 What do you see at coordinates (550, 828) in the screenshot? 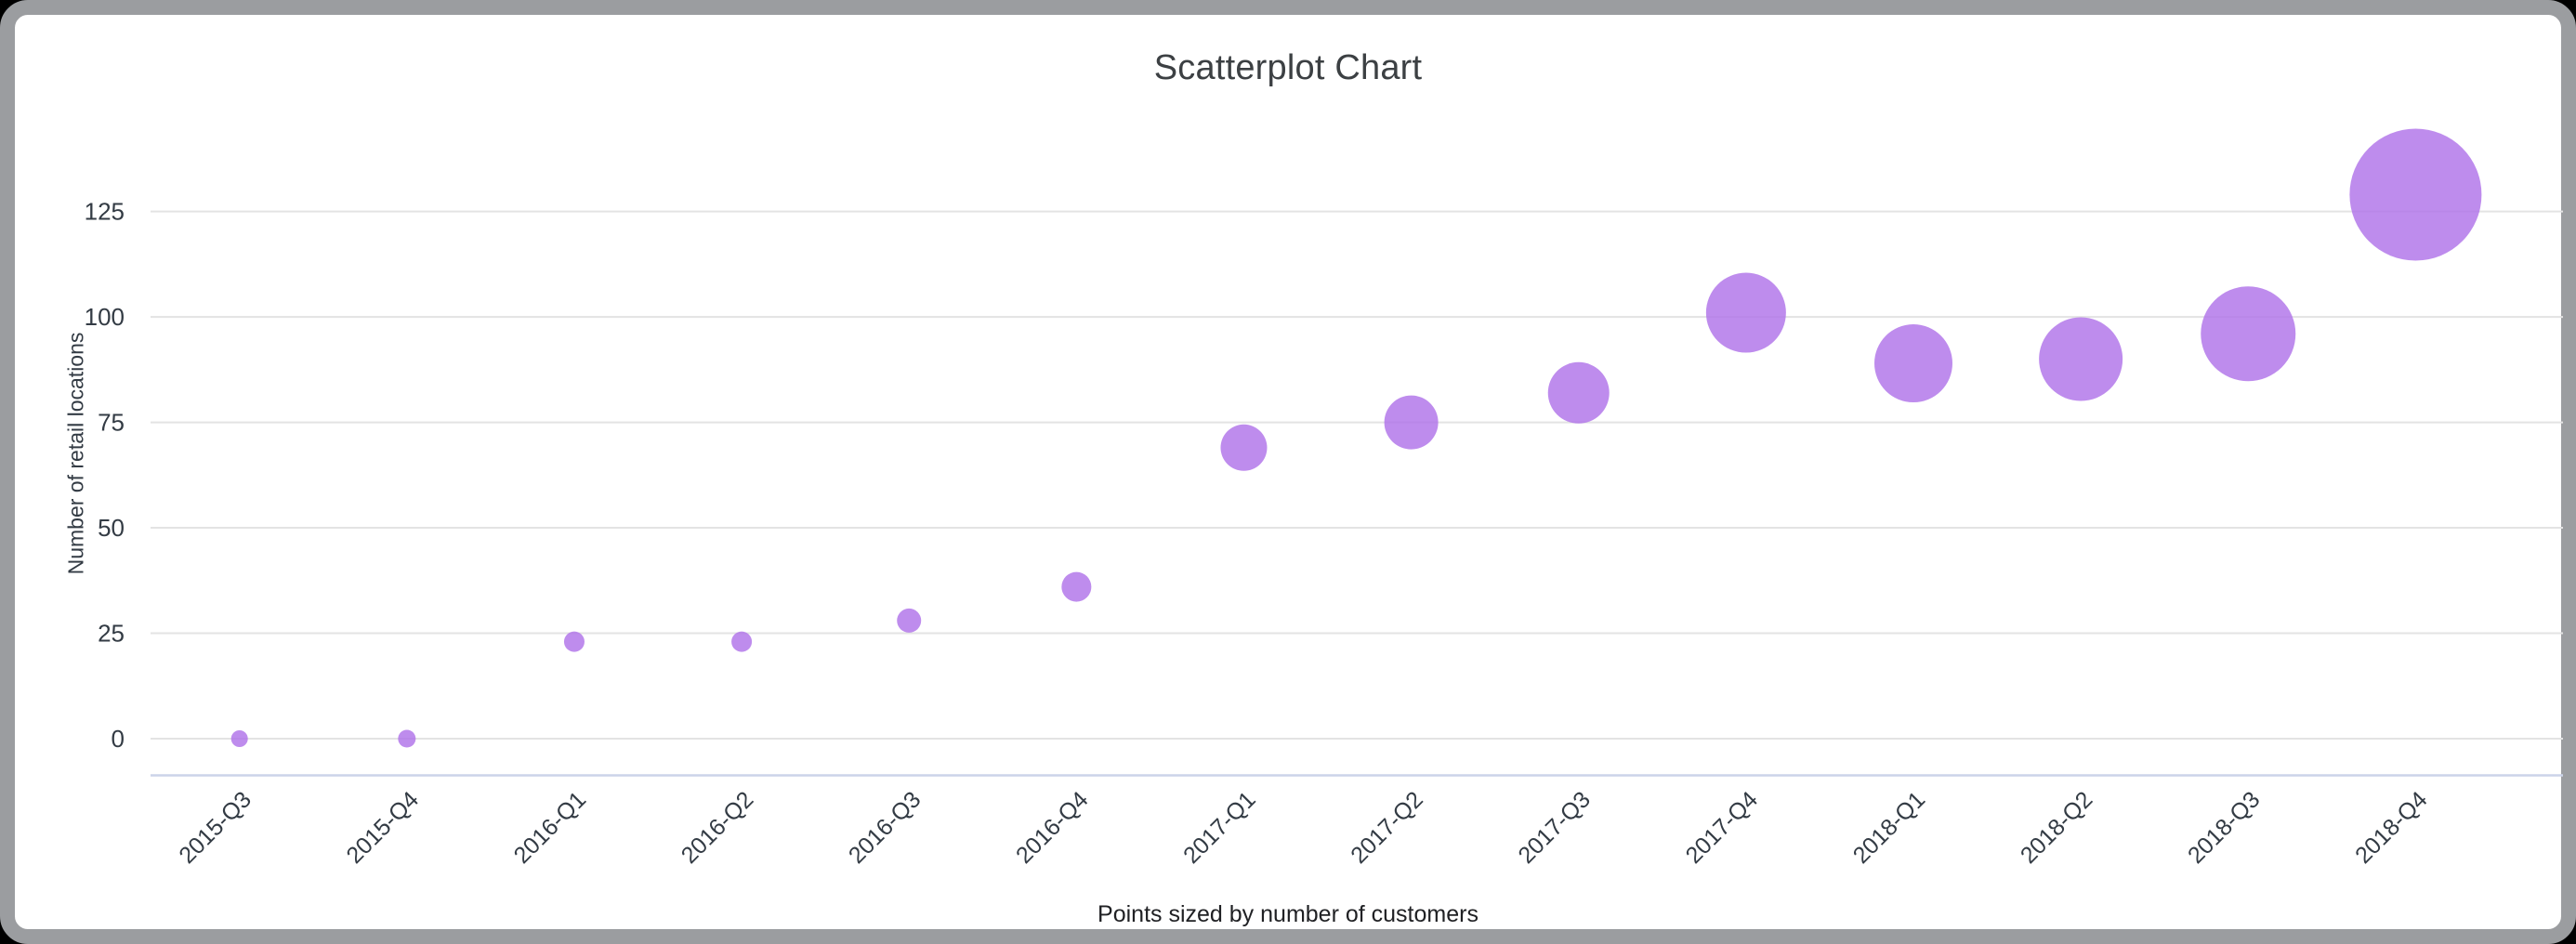
I see `x-tick-label: 2016-Q1` at bounding box center [550, 828].